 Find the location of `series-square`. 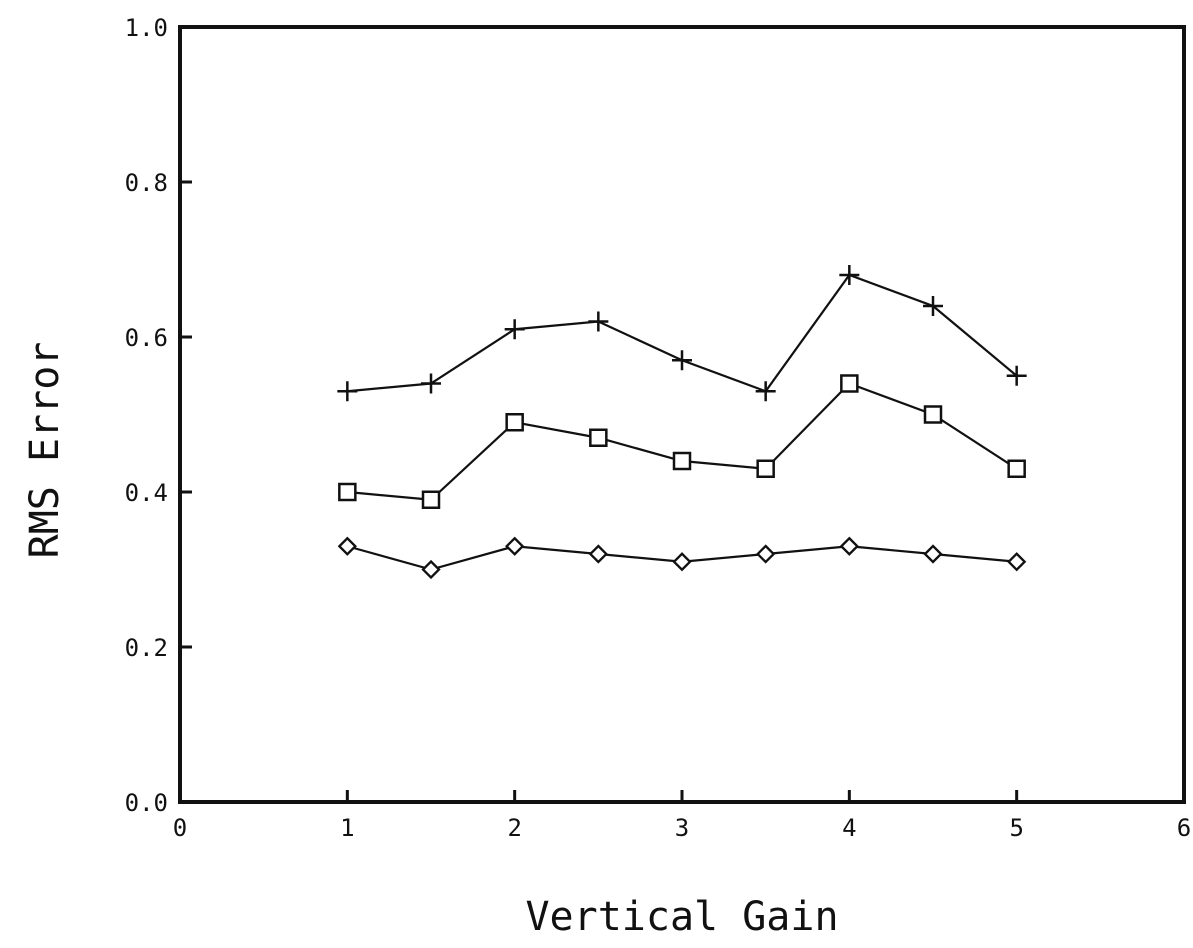

series-square is located at coordinates (682, 441).